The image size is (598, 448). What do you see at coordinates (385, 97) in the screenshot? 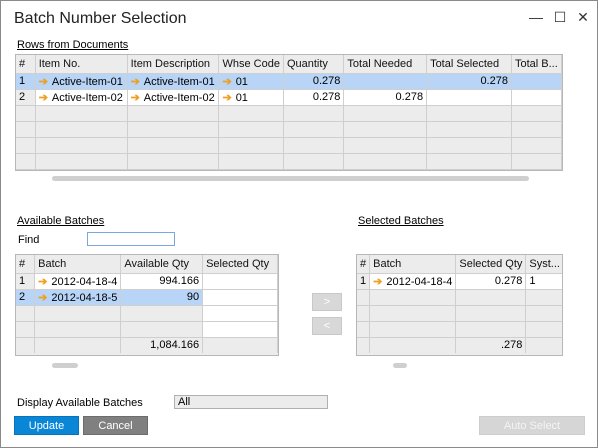
I see `total-needed-cell: 0.278` at bounding box center [385, 97].